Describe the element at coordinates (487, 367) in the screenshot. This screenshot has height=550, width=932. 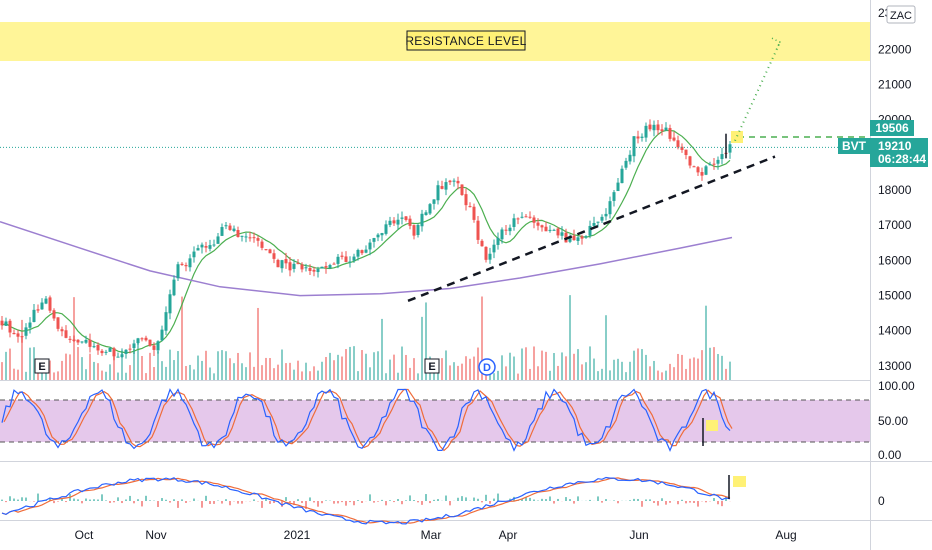
I see `dividend-marker: D` at that location.